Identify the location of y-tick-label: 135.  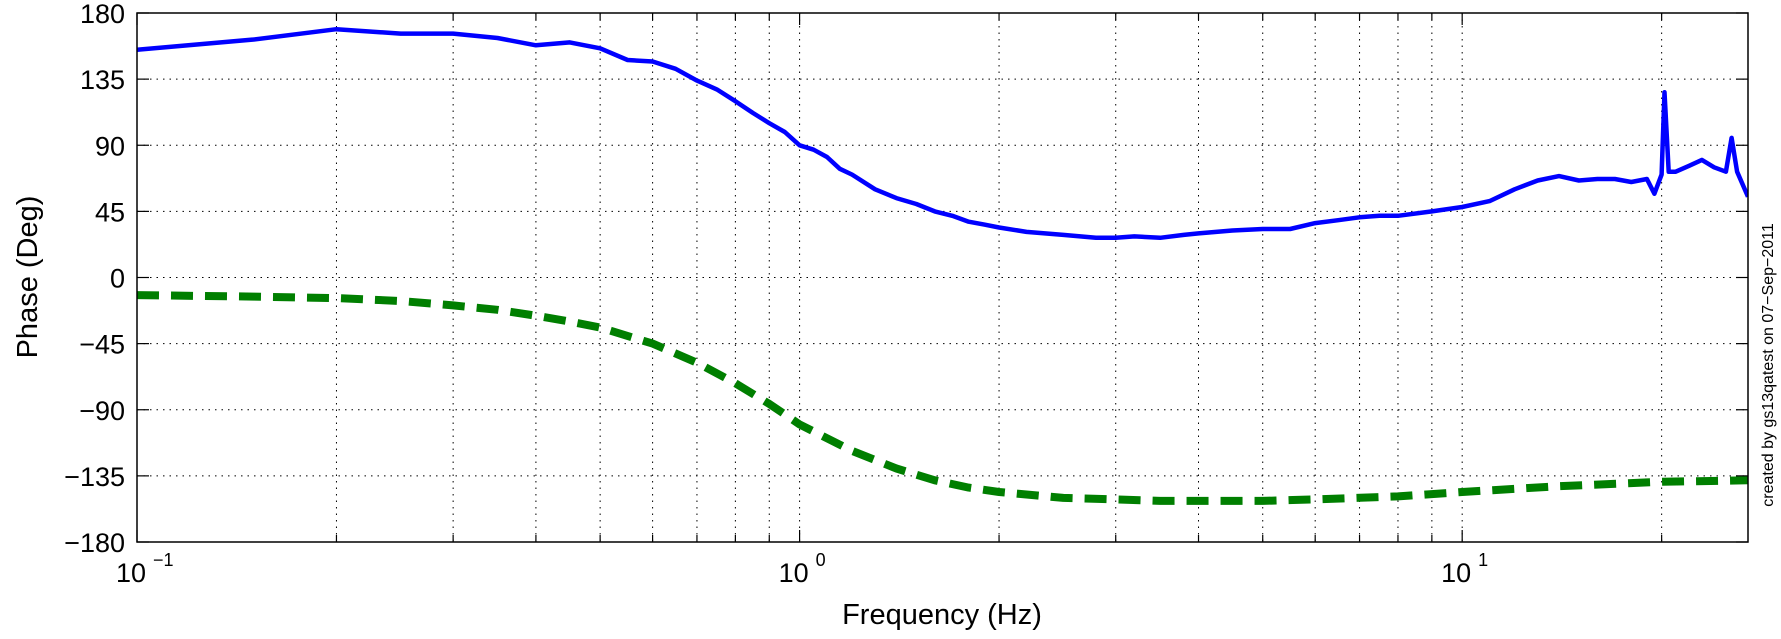
(102, 80).